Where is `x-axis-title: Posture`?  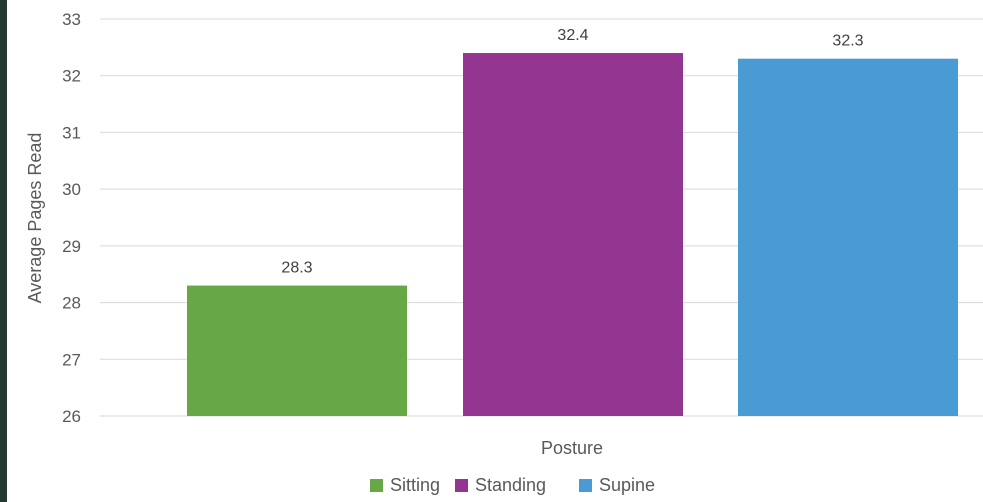 x-axis-title: Posture is located at coordinates (572, 448).